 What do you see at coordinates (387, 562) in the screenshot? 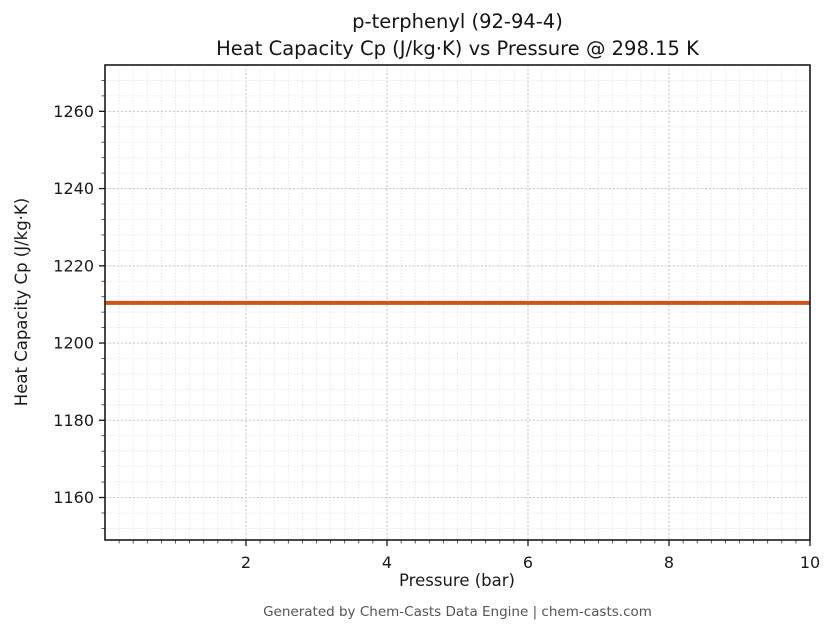
I see `x-tick-label: 4` at bounding box center [387, 562].